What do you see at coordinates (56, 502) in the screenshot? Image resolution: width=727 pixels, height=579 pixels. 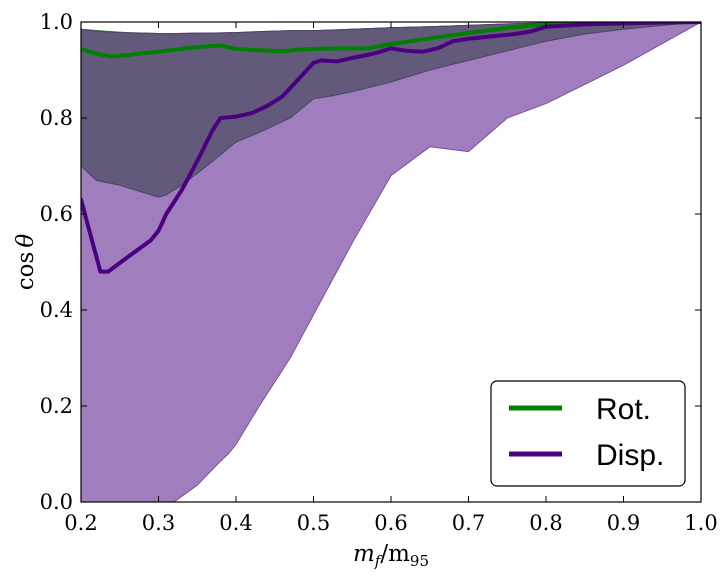 I see `y-tick-label: 0.0` at bounding box center [56, 502].